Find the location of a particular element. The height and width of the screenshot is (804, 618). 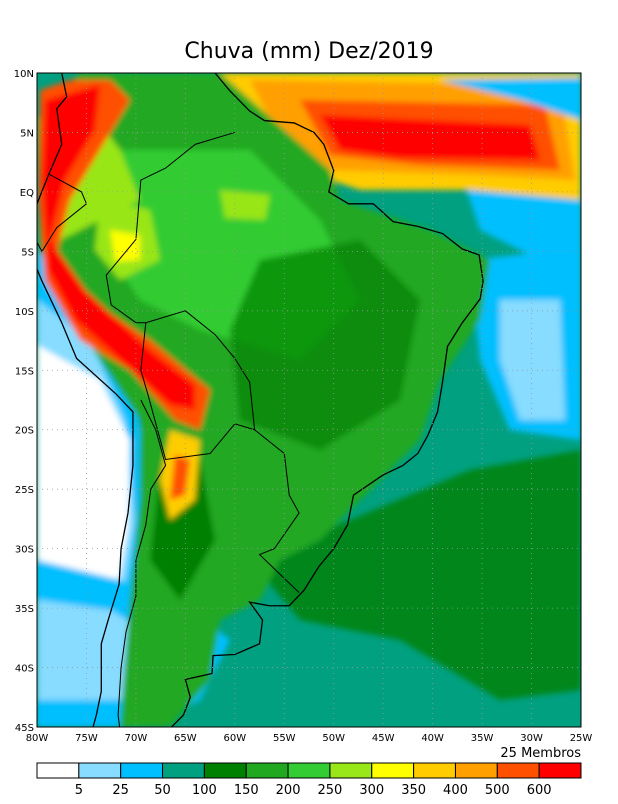

x-tick-label: 55W is located at coordinates (284, 738).